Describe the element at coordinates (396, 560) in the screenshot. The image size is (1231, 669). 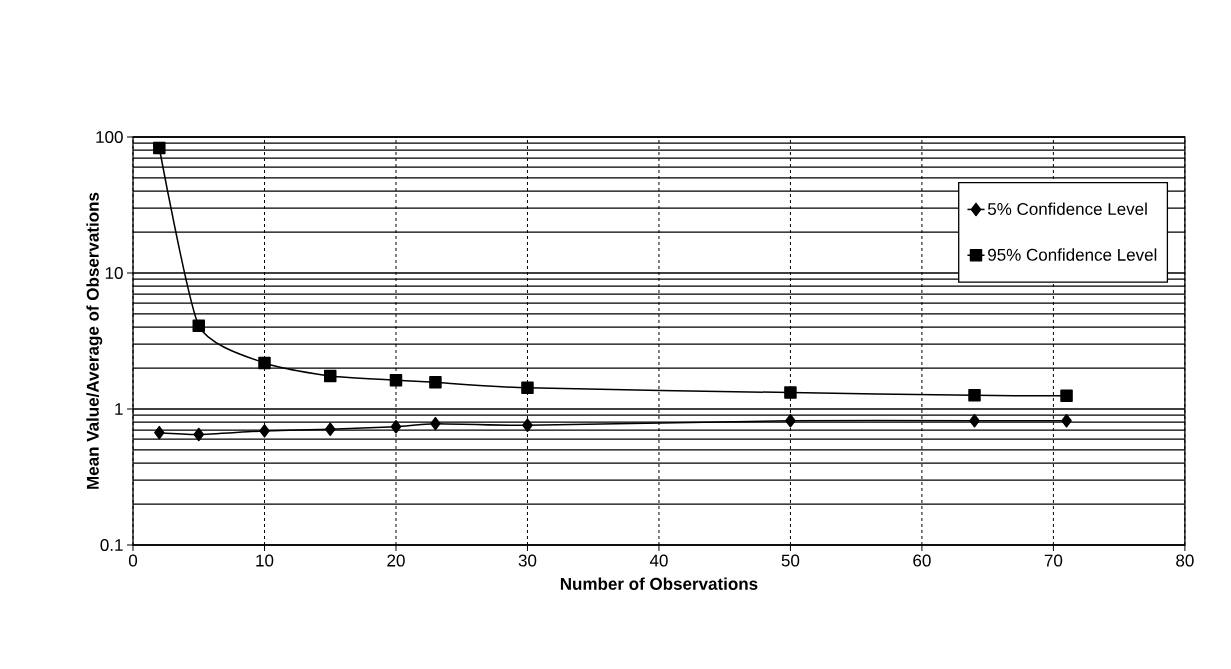
I see `x-tick-label: 20` at that location.